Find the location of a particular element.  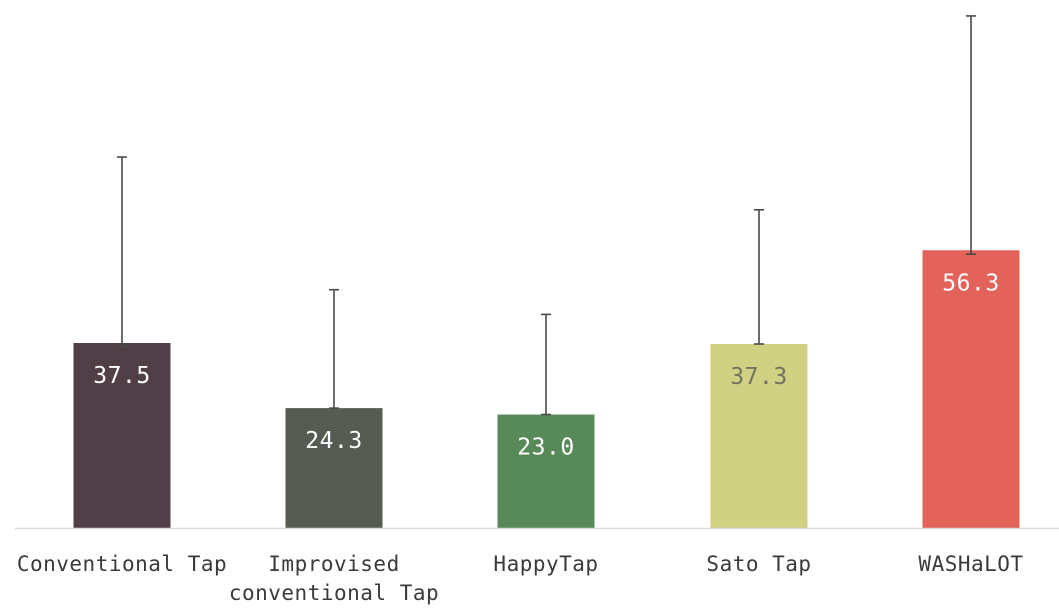

data-label: 24.3 is located at coordinates (333, 441).